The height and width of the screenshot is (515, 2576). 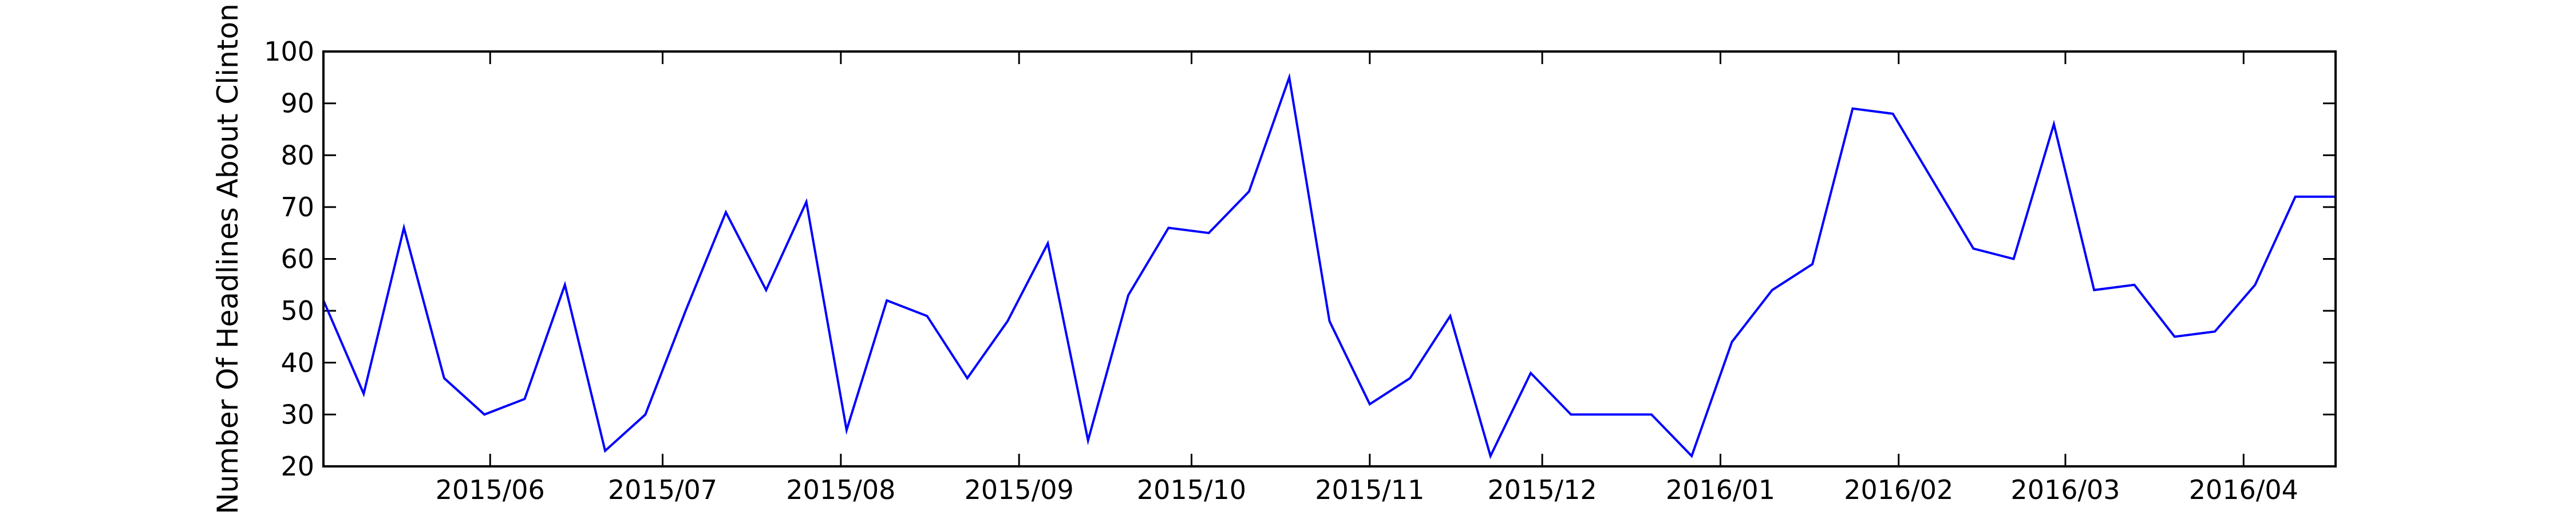 What do you see at coordinates (1898, 489) in the screenshot?
I see `x-tick-label: 2016/02` at bounding box center [1898, 489].